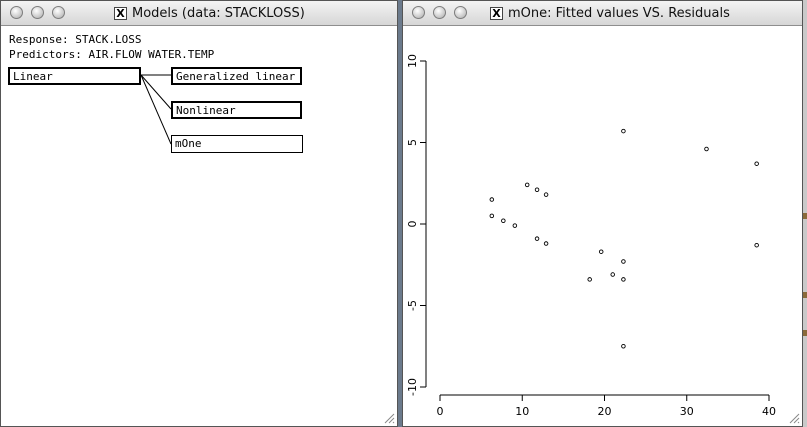 Image resolution: width=807 pixels, height=427 pixels. I want to click on models-window-titlebar: X Models (data: STACKLOSS), so click(199, 13).